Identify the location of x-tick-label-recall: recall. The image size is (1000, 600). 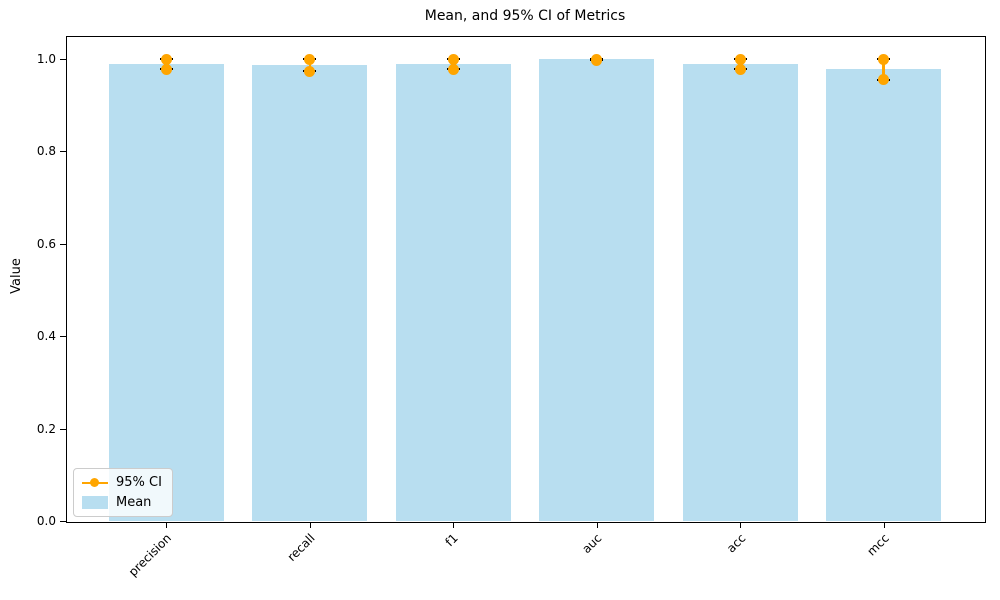
(301, 548).